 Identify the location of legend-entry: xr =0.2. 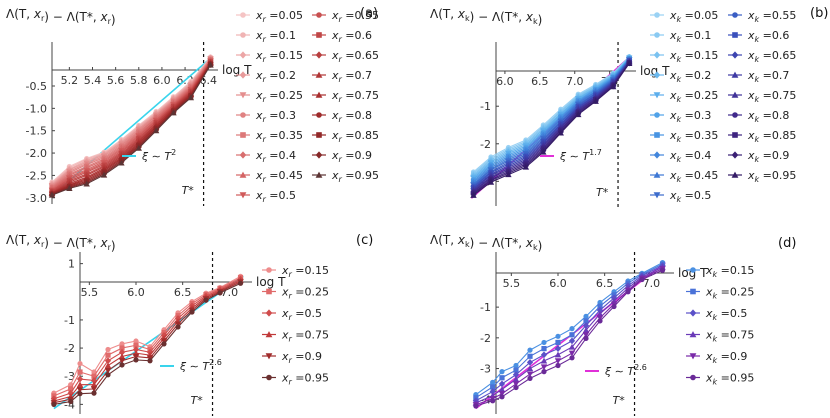
(266, 76).